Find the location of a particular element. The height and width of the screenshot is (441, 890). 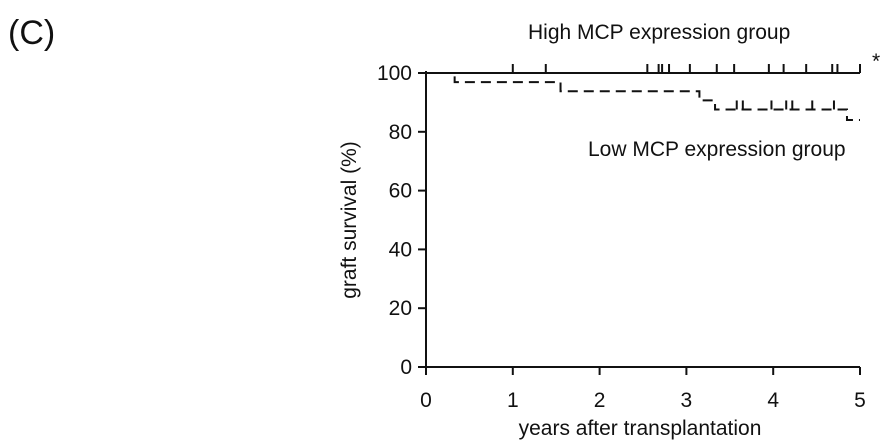

low-mcp-series-label: Low MCP expression group is located at coordinates (717, 149).